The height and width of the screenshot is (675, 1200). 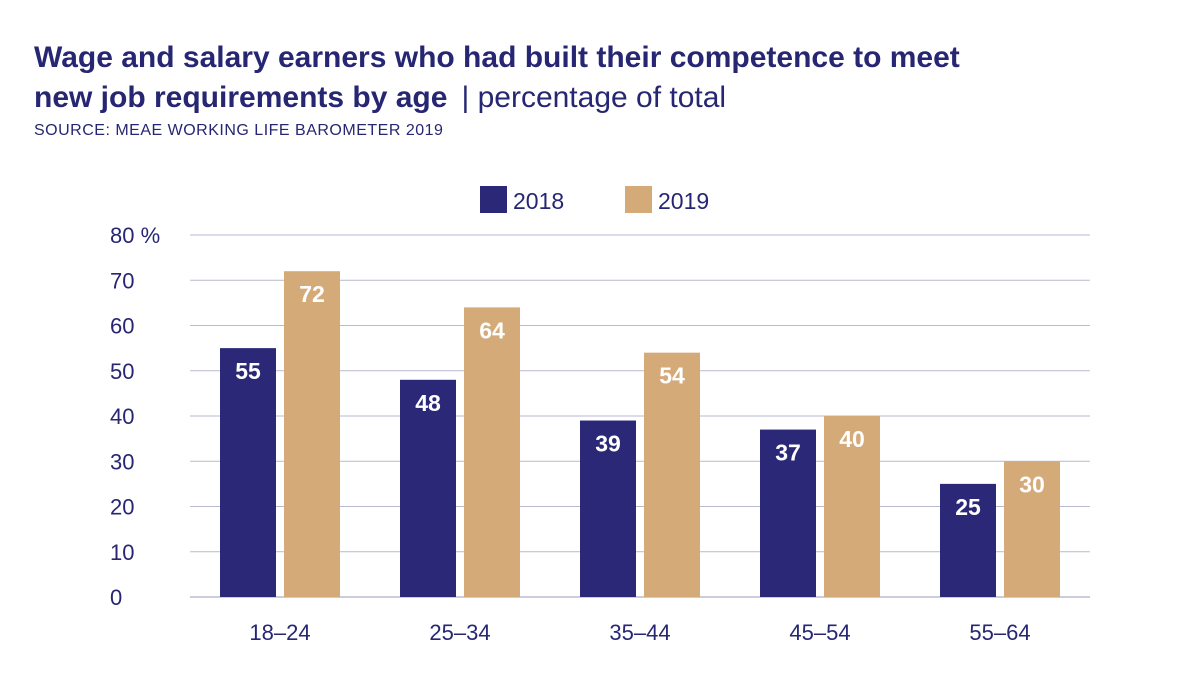 What do you see at coordinates (608, 508) in the screenshot?
I see `bar-2018-35–44` at bounding box center [608, 508].